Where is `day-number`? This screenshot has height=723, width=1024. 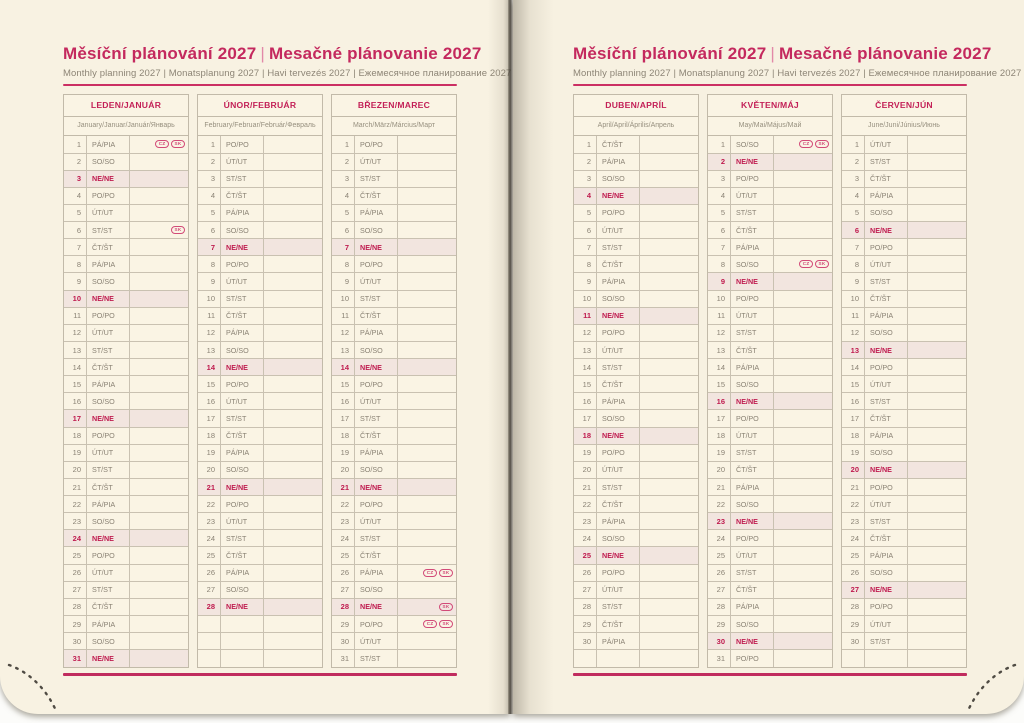 day-number is located at coordinates (209, 659).